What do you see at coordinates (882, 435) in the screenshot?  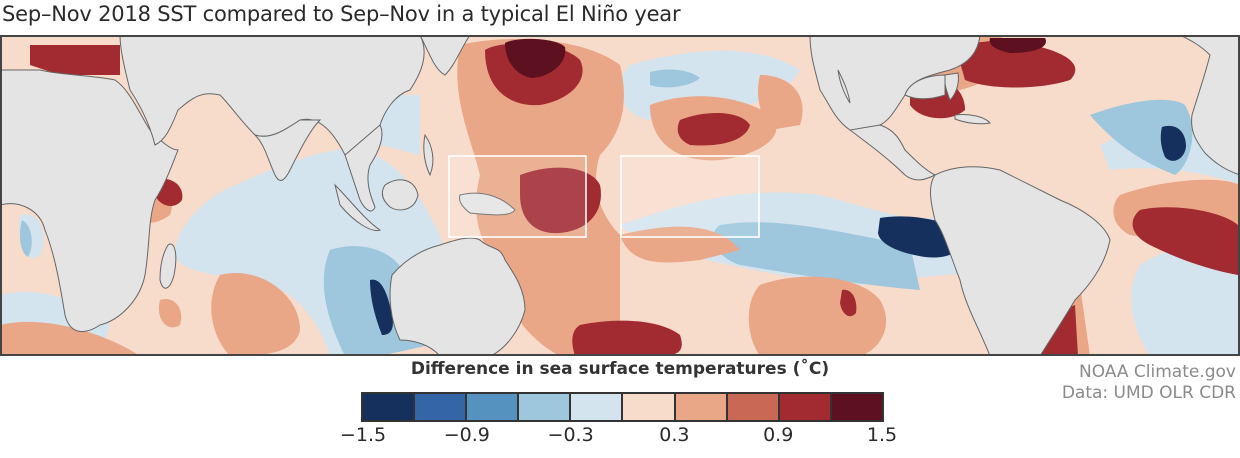 I see `colorbar-tick-label: 1.5` at bounding box center [882, 435].